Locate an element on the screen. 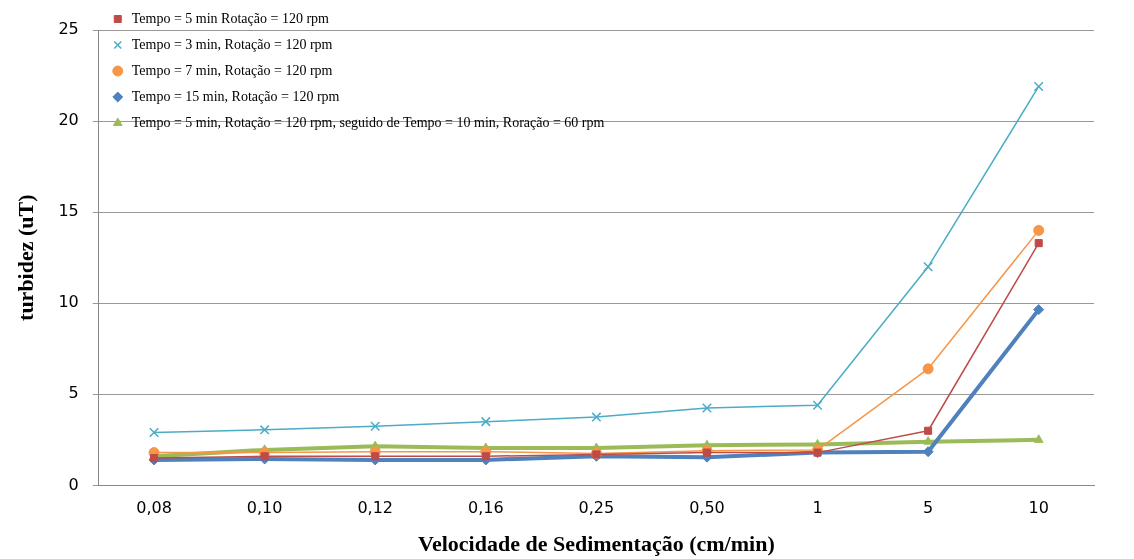 The height and width of the screenshot is (559, 1134). x-tick-label: 0,10 is located at coordinates (264, 508).